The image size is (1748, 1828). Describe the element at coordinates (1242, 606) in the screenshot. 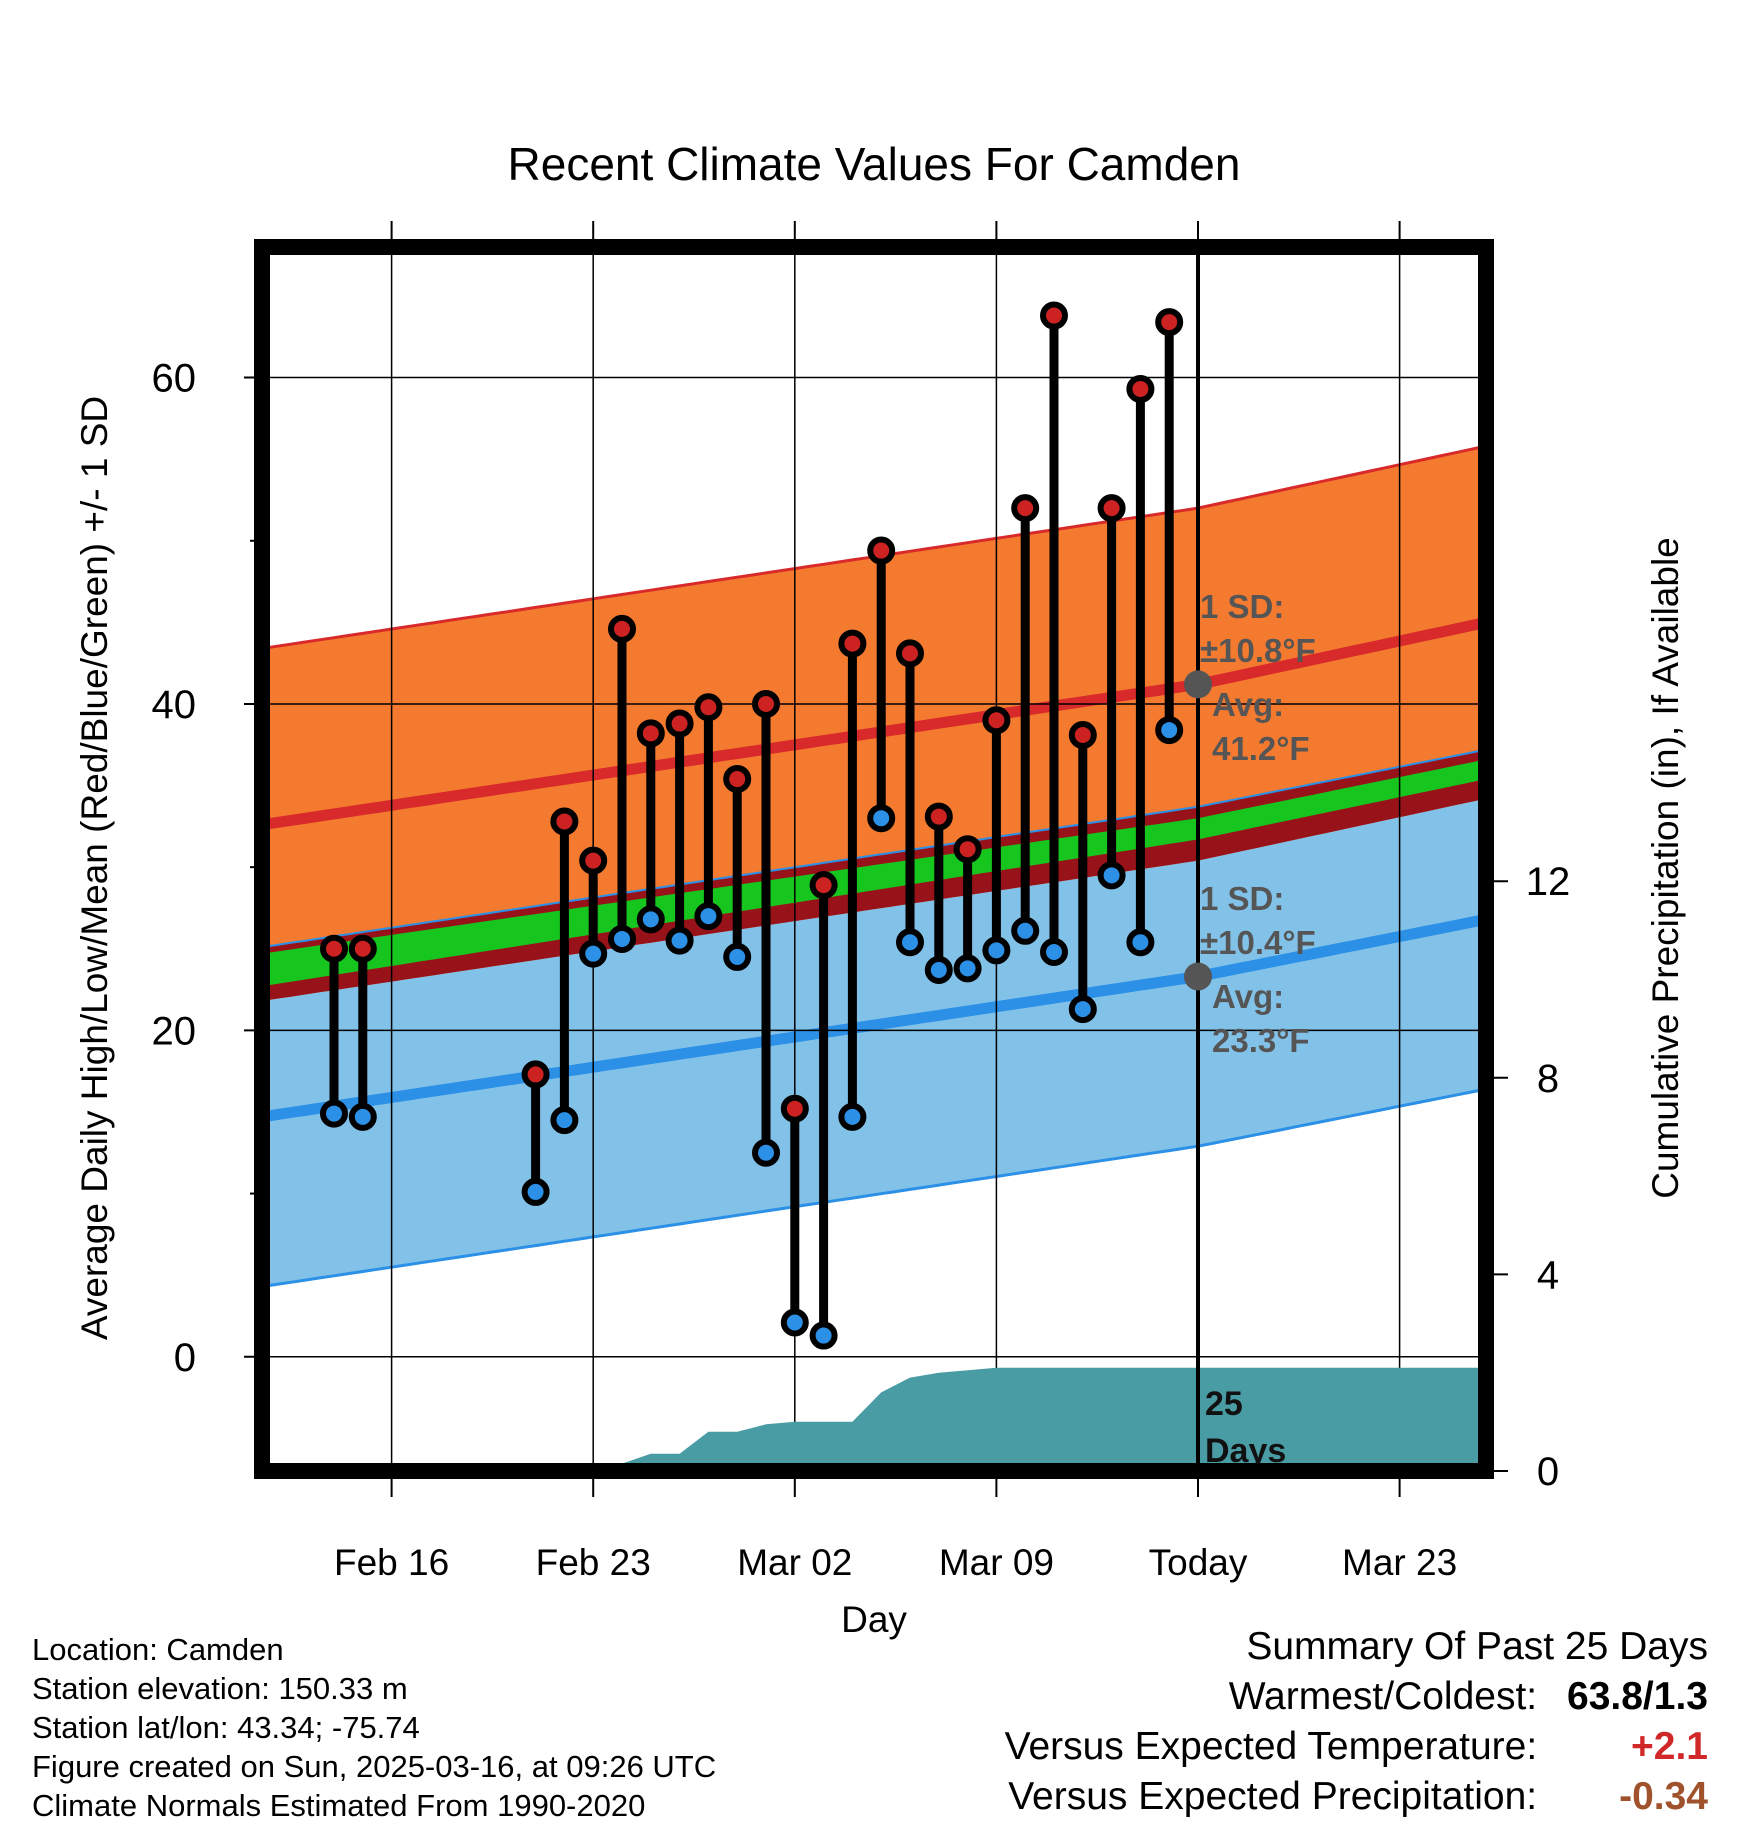

I see `annotation-high-sd: 1 SD:` at that location.